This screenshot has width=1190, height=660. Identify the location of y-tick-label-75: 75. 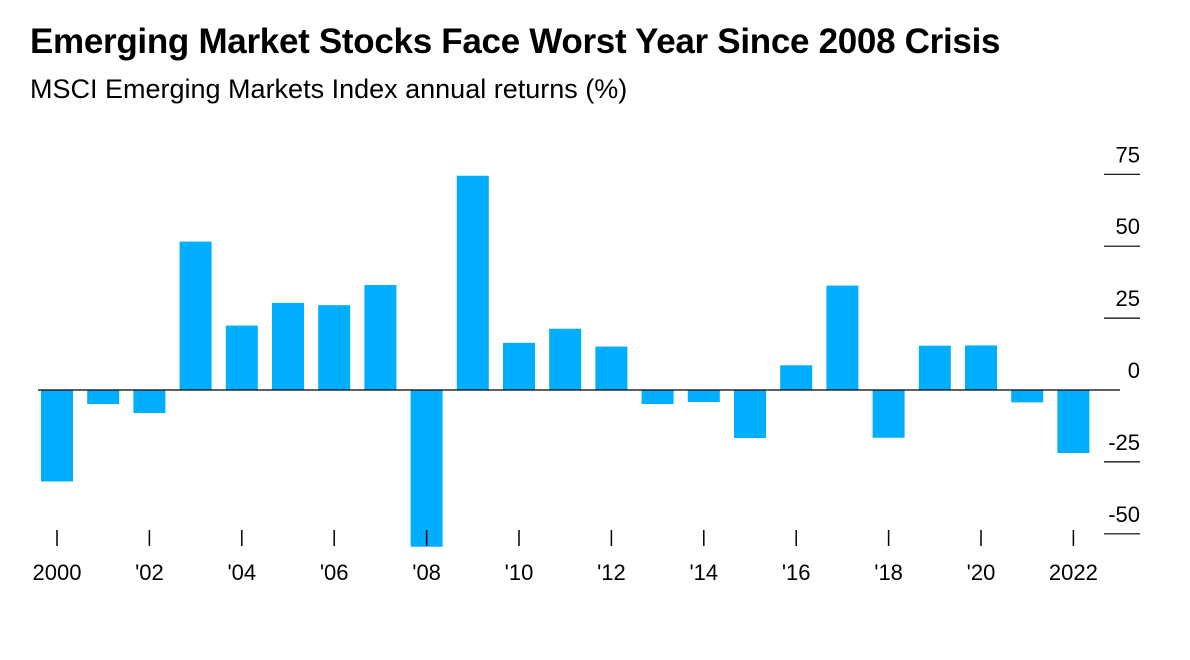
(1128, 154).